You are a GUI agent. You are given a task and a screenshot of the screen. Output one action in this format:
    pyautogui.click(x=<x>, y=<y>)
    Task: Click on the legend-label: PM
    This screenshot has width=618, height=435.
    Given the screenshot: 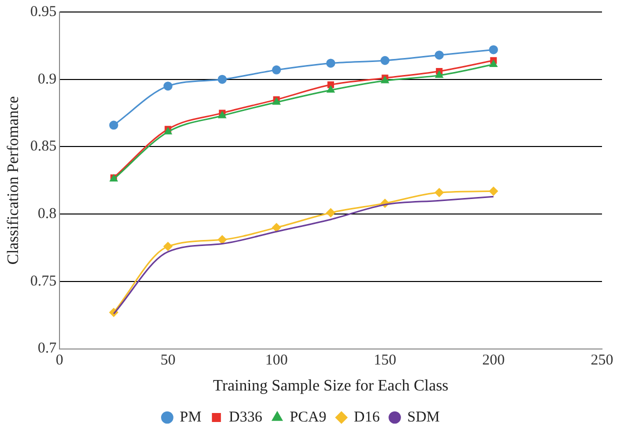 What is the action you would take?
    pyautogui.click(x=191, y=417)
    